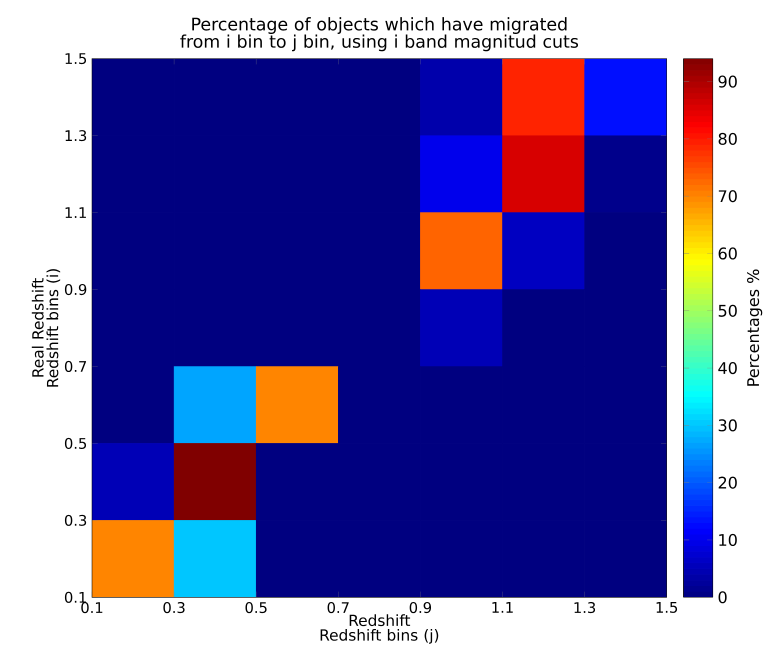 Image resolution: width=782 pixels, height=664 pixels. I want to click on color-bar-label: 30, so click(727, 425).